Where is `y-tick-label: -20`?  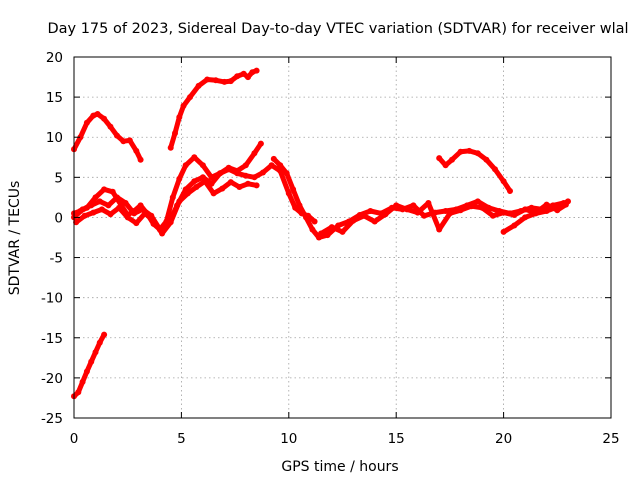 y-tick-label: -20 is located at coordinates (52, 379).